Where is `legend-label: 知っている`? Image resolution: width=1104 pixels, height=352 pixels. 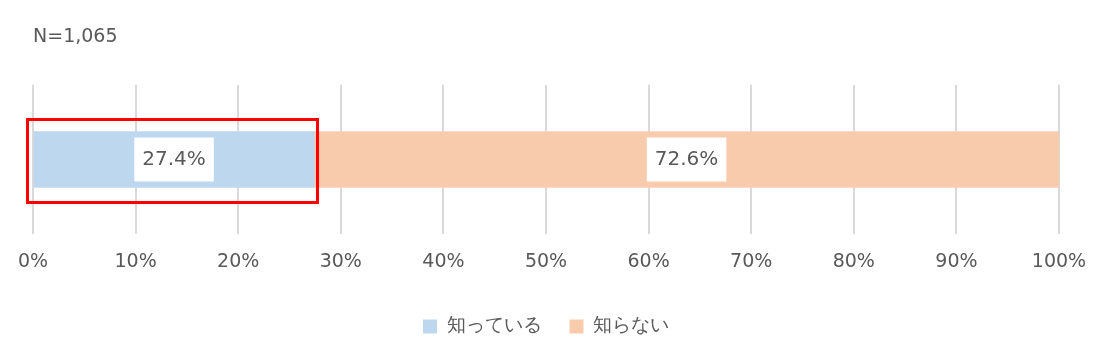
legend-label: 知っている is located at coordinates (494, 324).